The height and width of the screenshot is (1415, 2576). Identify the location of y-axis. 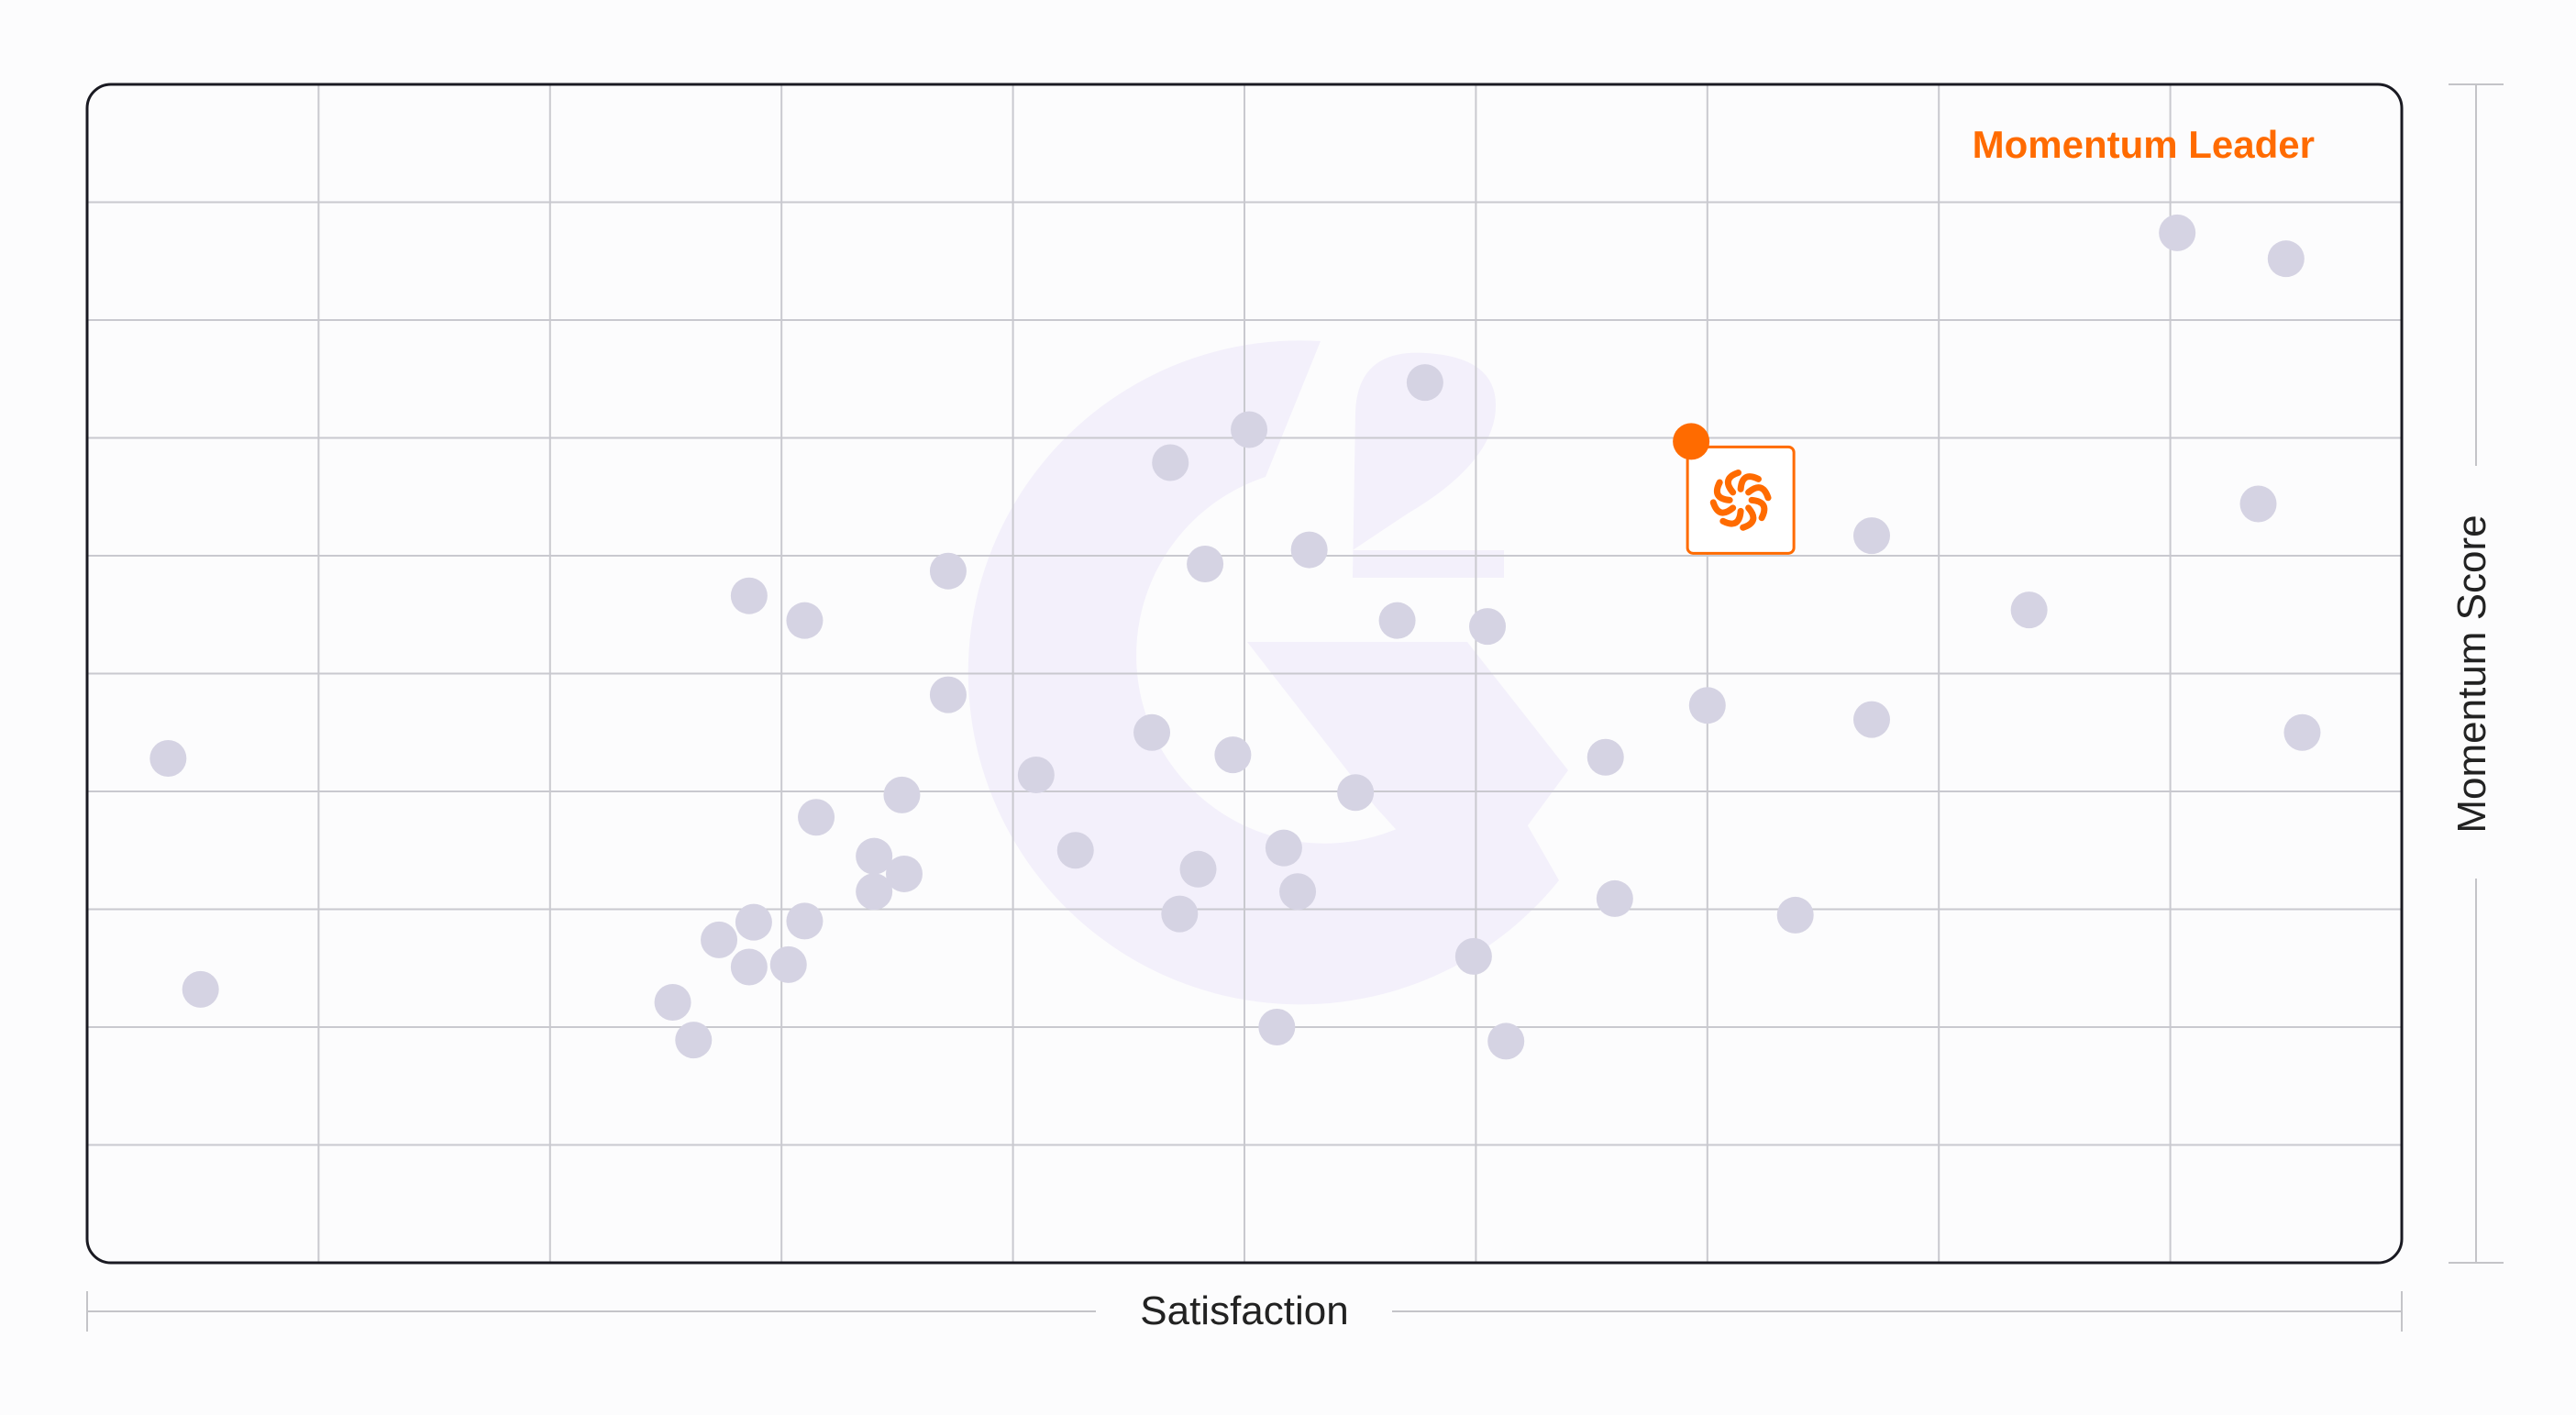
(2476, 673).